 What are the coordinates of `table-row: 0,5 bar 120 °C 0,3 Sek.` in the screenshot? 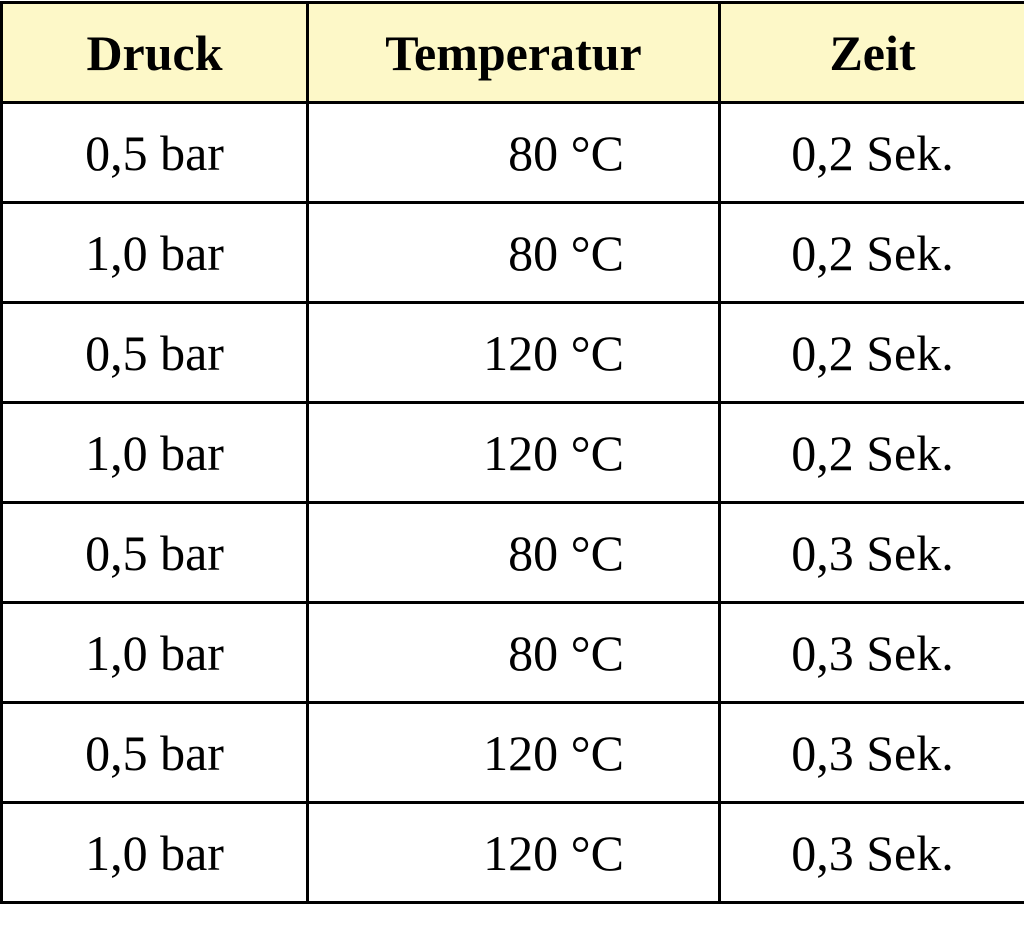 It's located at (512, 752).